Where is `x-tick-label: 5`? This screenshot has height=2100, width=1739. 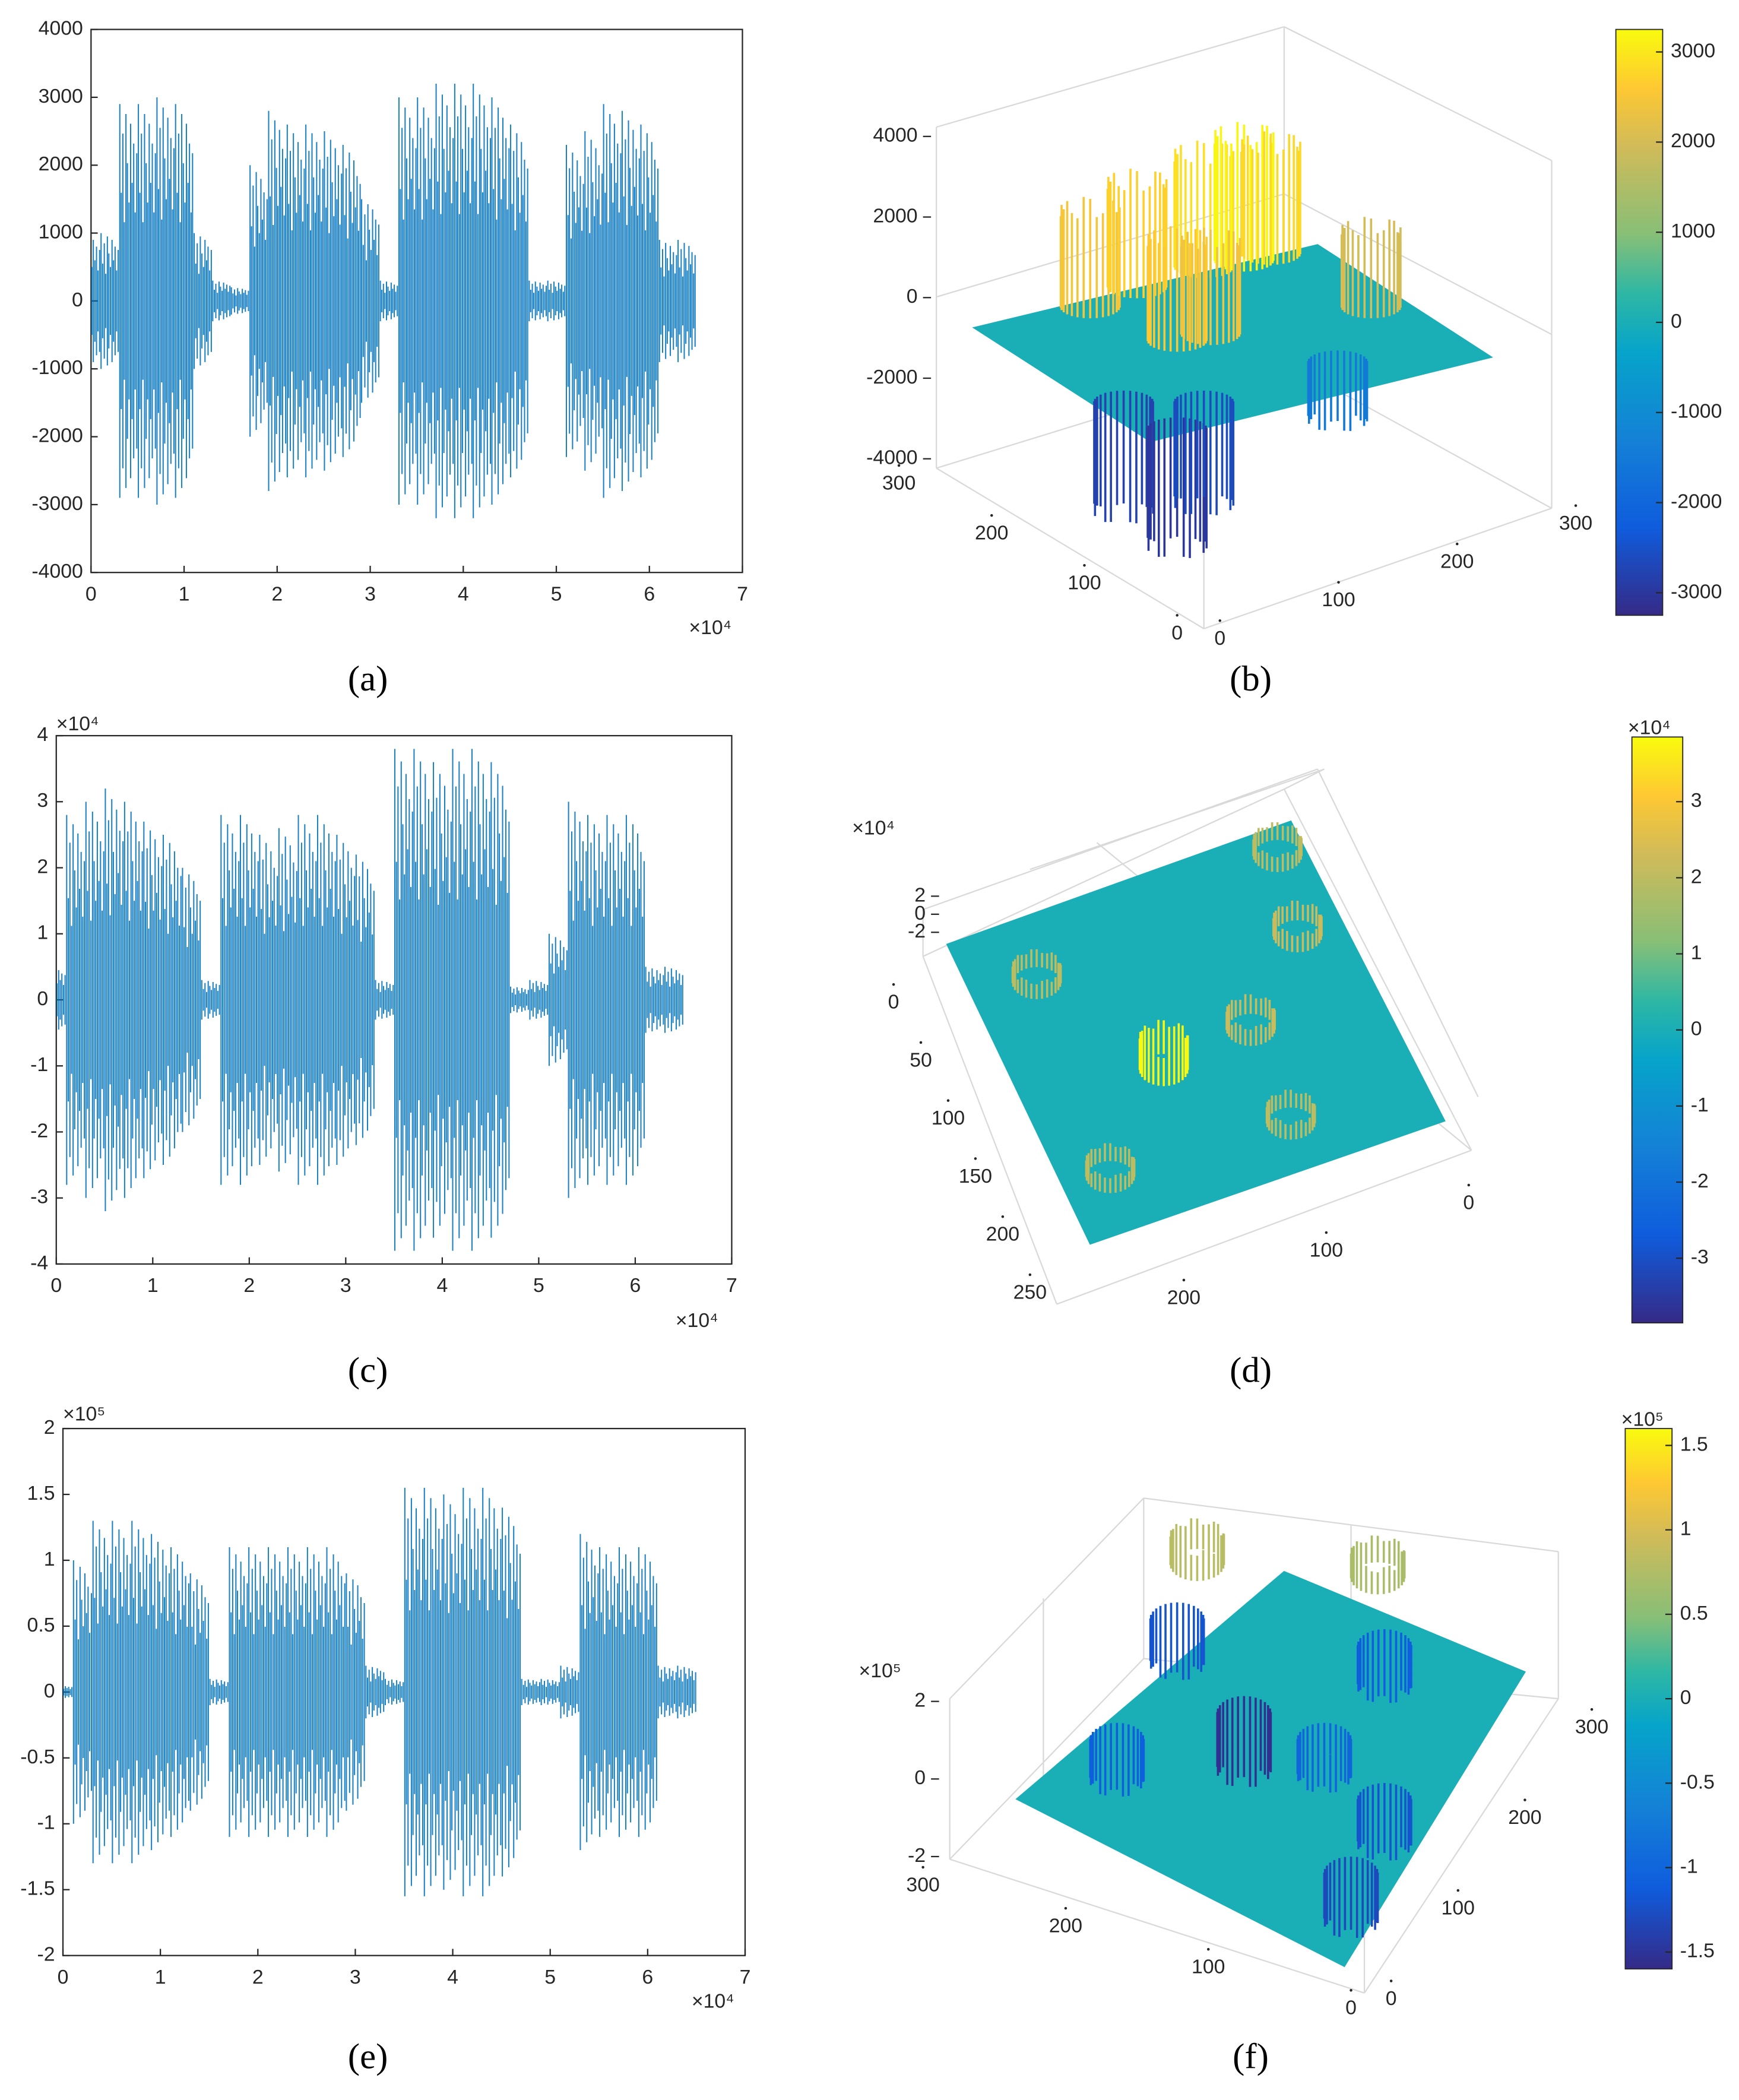
x-tick-label: 5 is located at coordinates (550, 1977).